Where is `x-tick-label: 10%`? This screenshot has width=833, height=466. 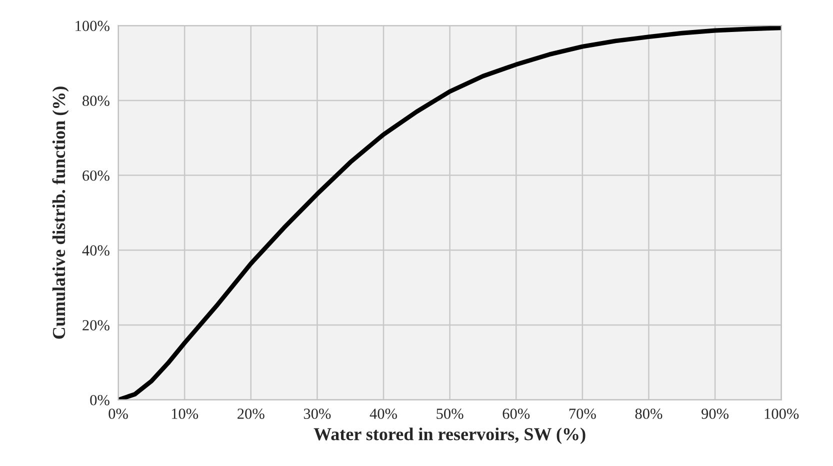
x-tick-label: 10% is located at coordinates (185, 413).